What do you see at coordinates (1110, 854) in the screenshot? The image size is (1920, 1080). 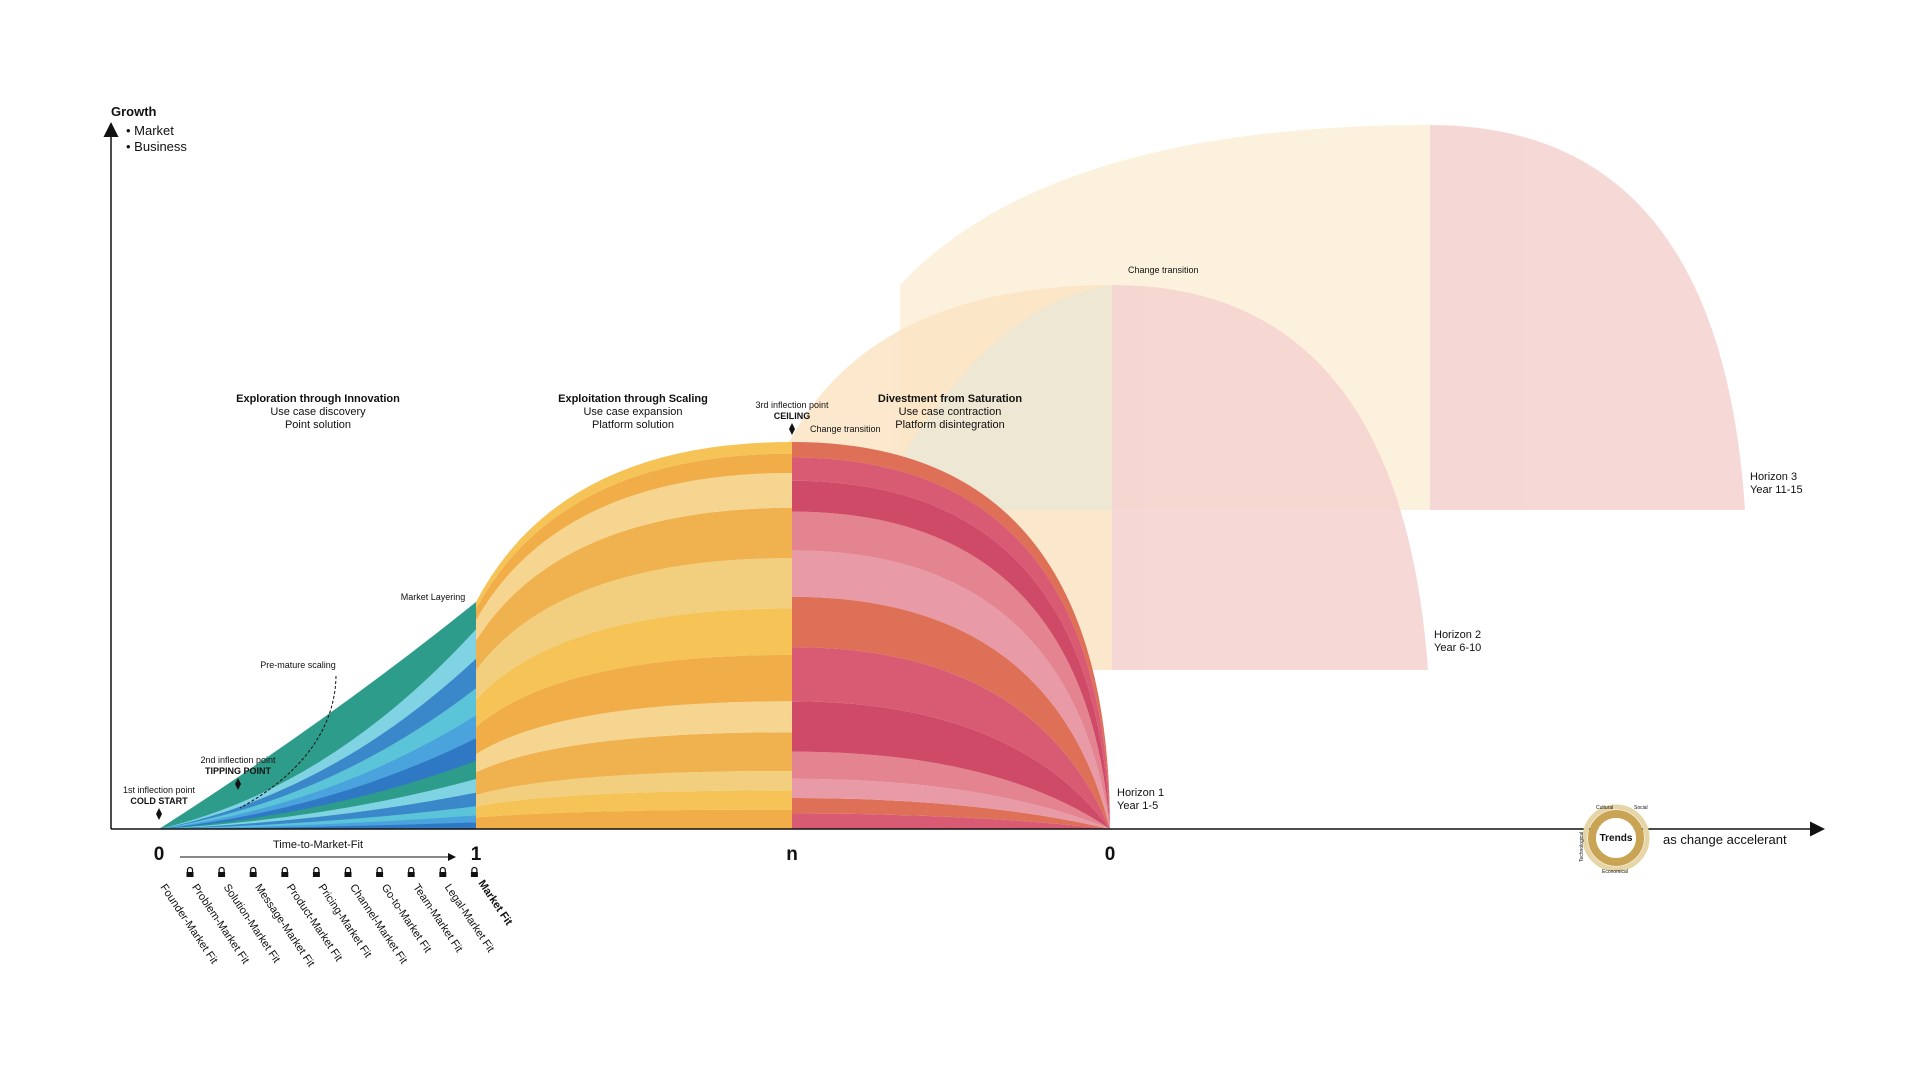 I see `tick-0-end: 0` at bounding box center [1110, 854].